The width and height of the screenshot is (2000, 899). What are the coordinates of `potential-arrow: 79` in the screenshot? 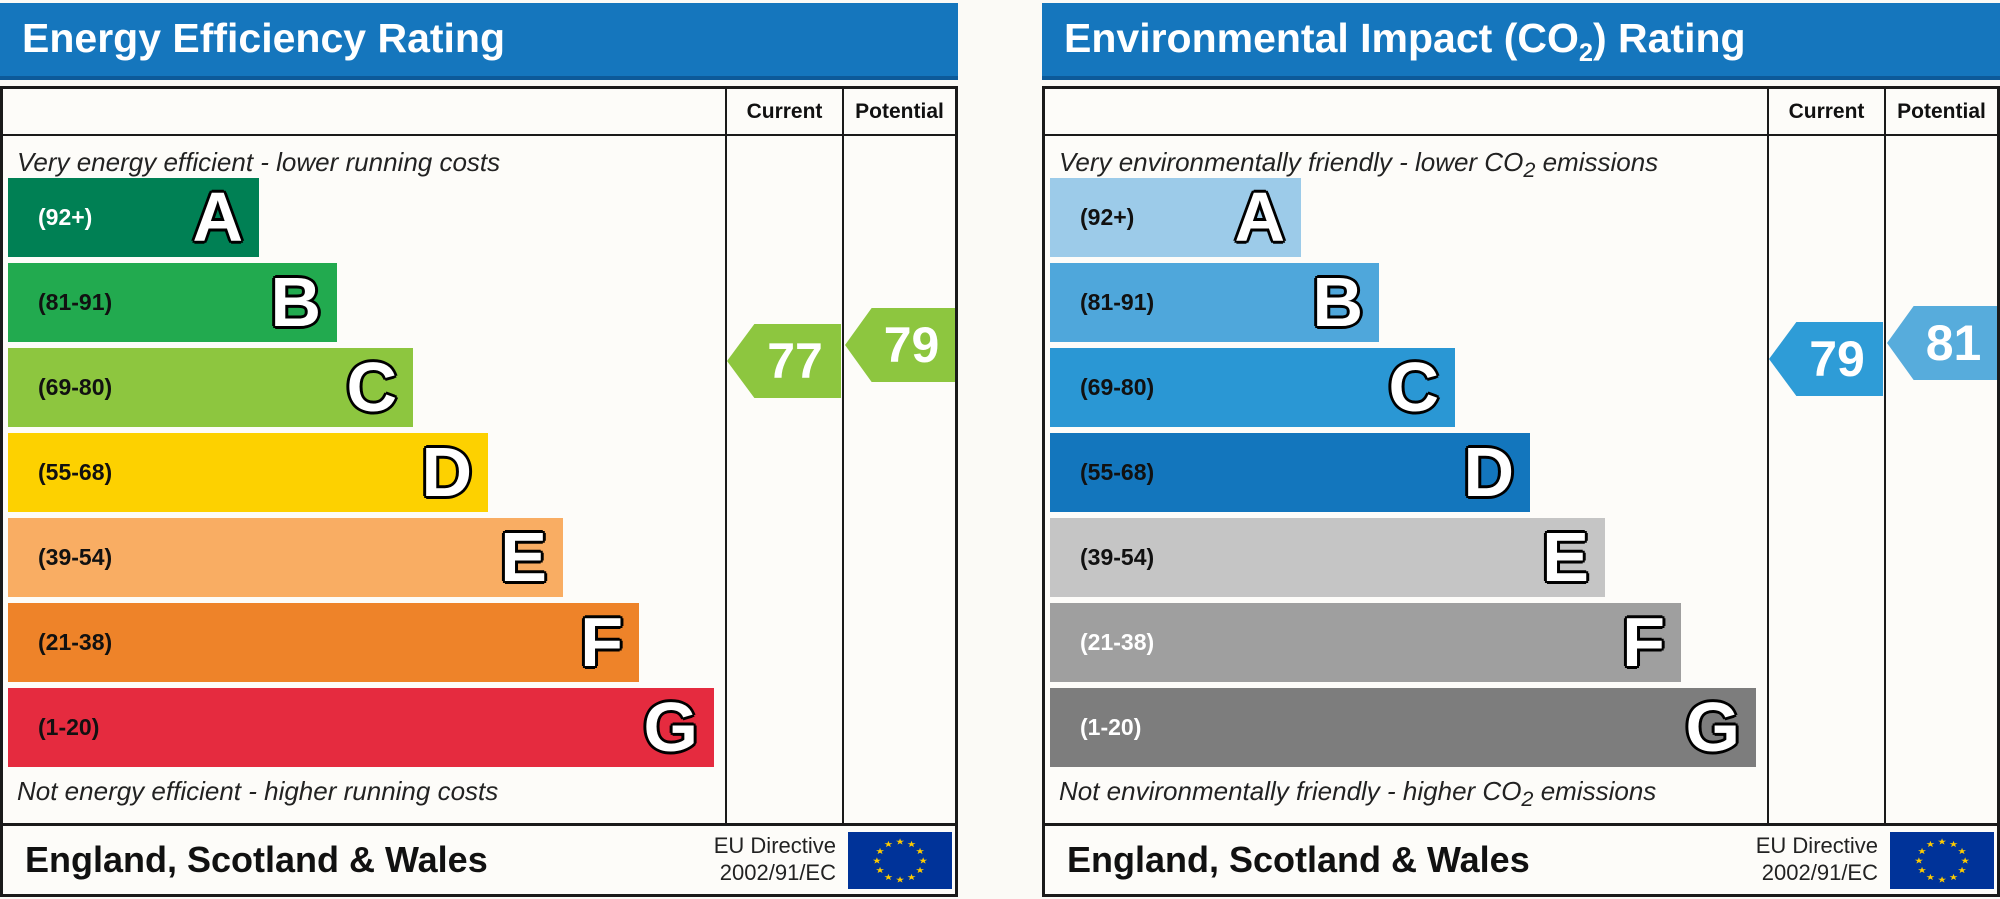 It's located at (900, 345).